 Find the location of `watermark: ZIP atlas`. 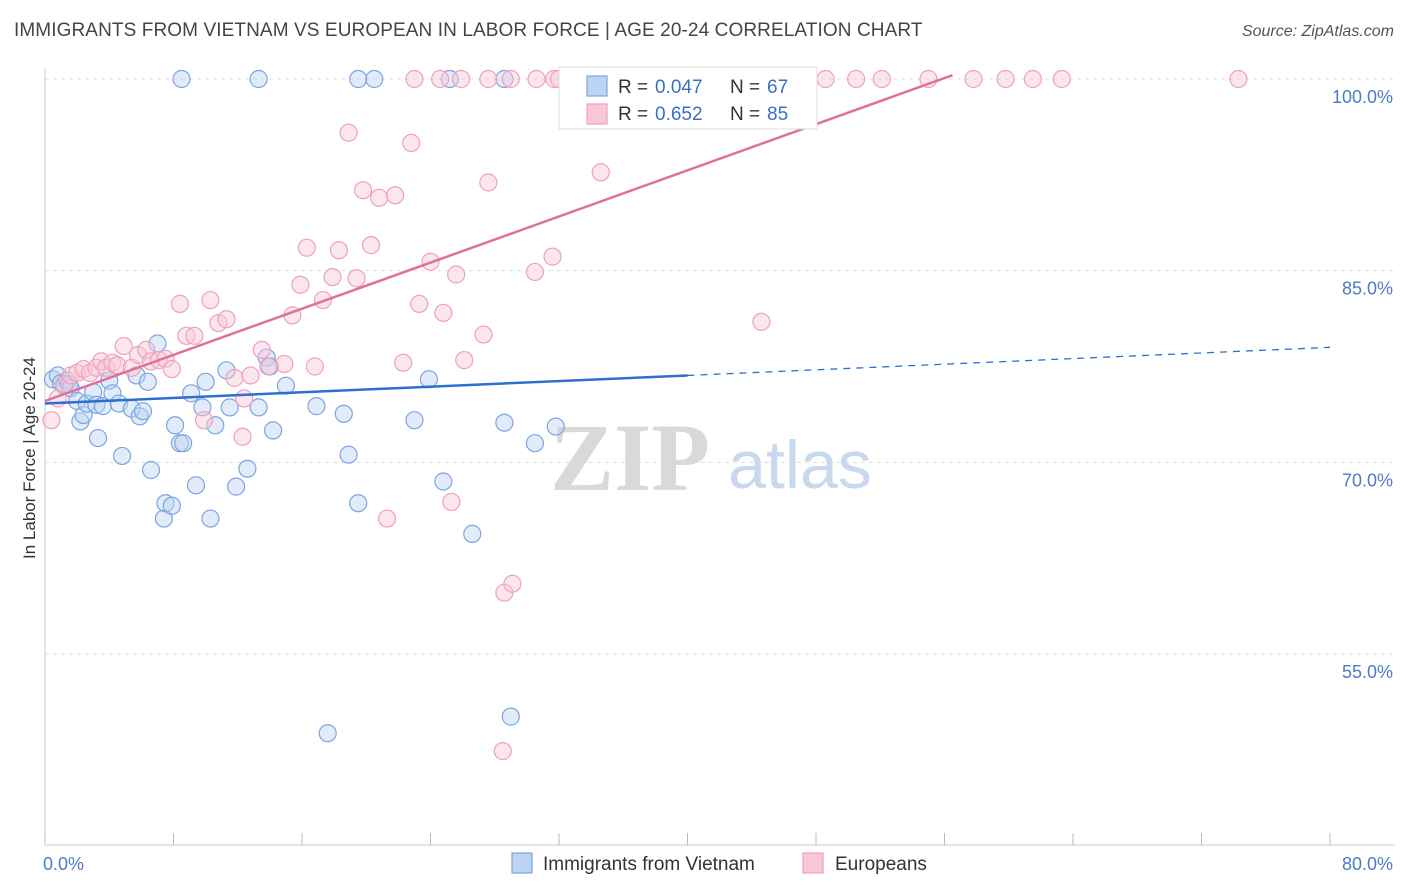

watermark: ZIP atlas is located at coordinates (711, 457).